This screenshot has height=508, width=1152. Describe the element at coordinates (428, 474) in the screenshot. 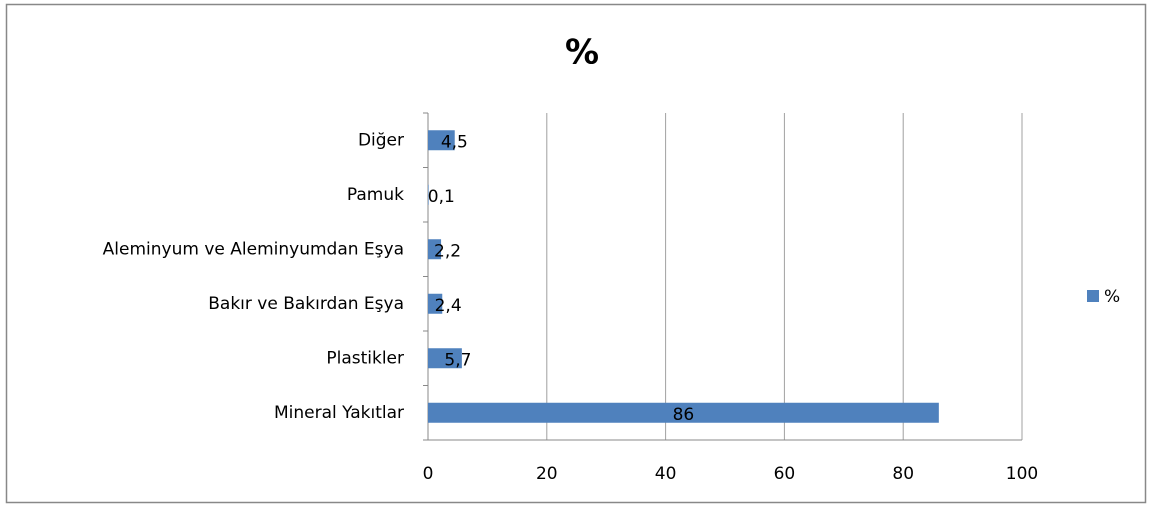

I see `x-tick-label: 0` at that location.